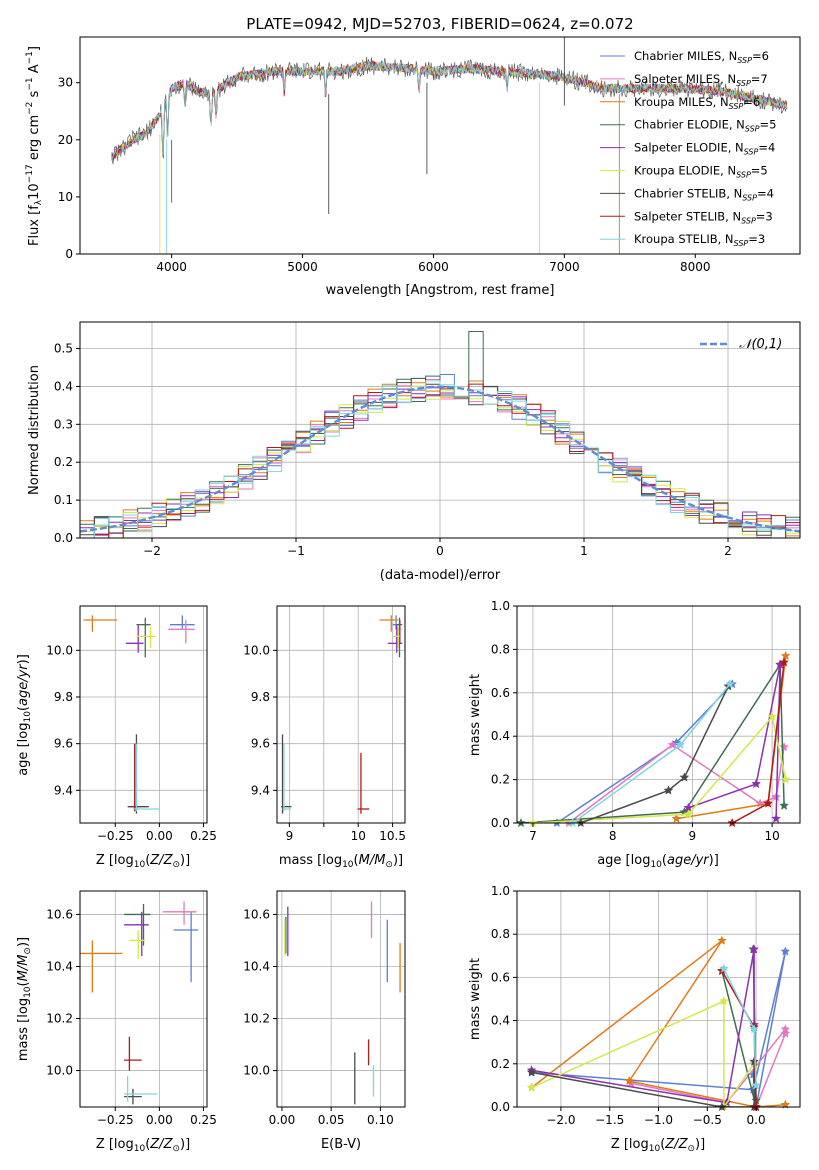 The width and height of the screenshot is (819, 1170). I want to click on y-tick-label: 0.6, so click(500, 977).